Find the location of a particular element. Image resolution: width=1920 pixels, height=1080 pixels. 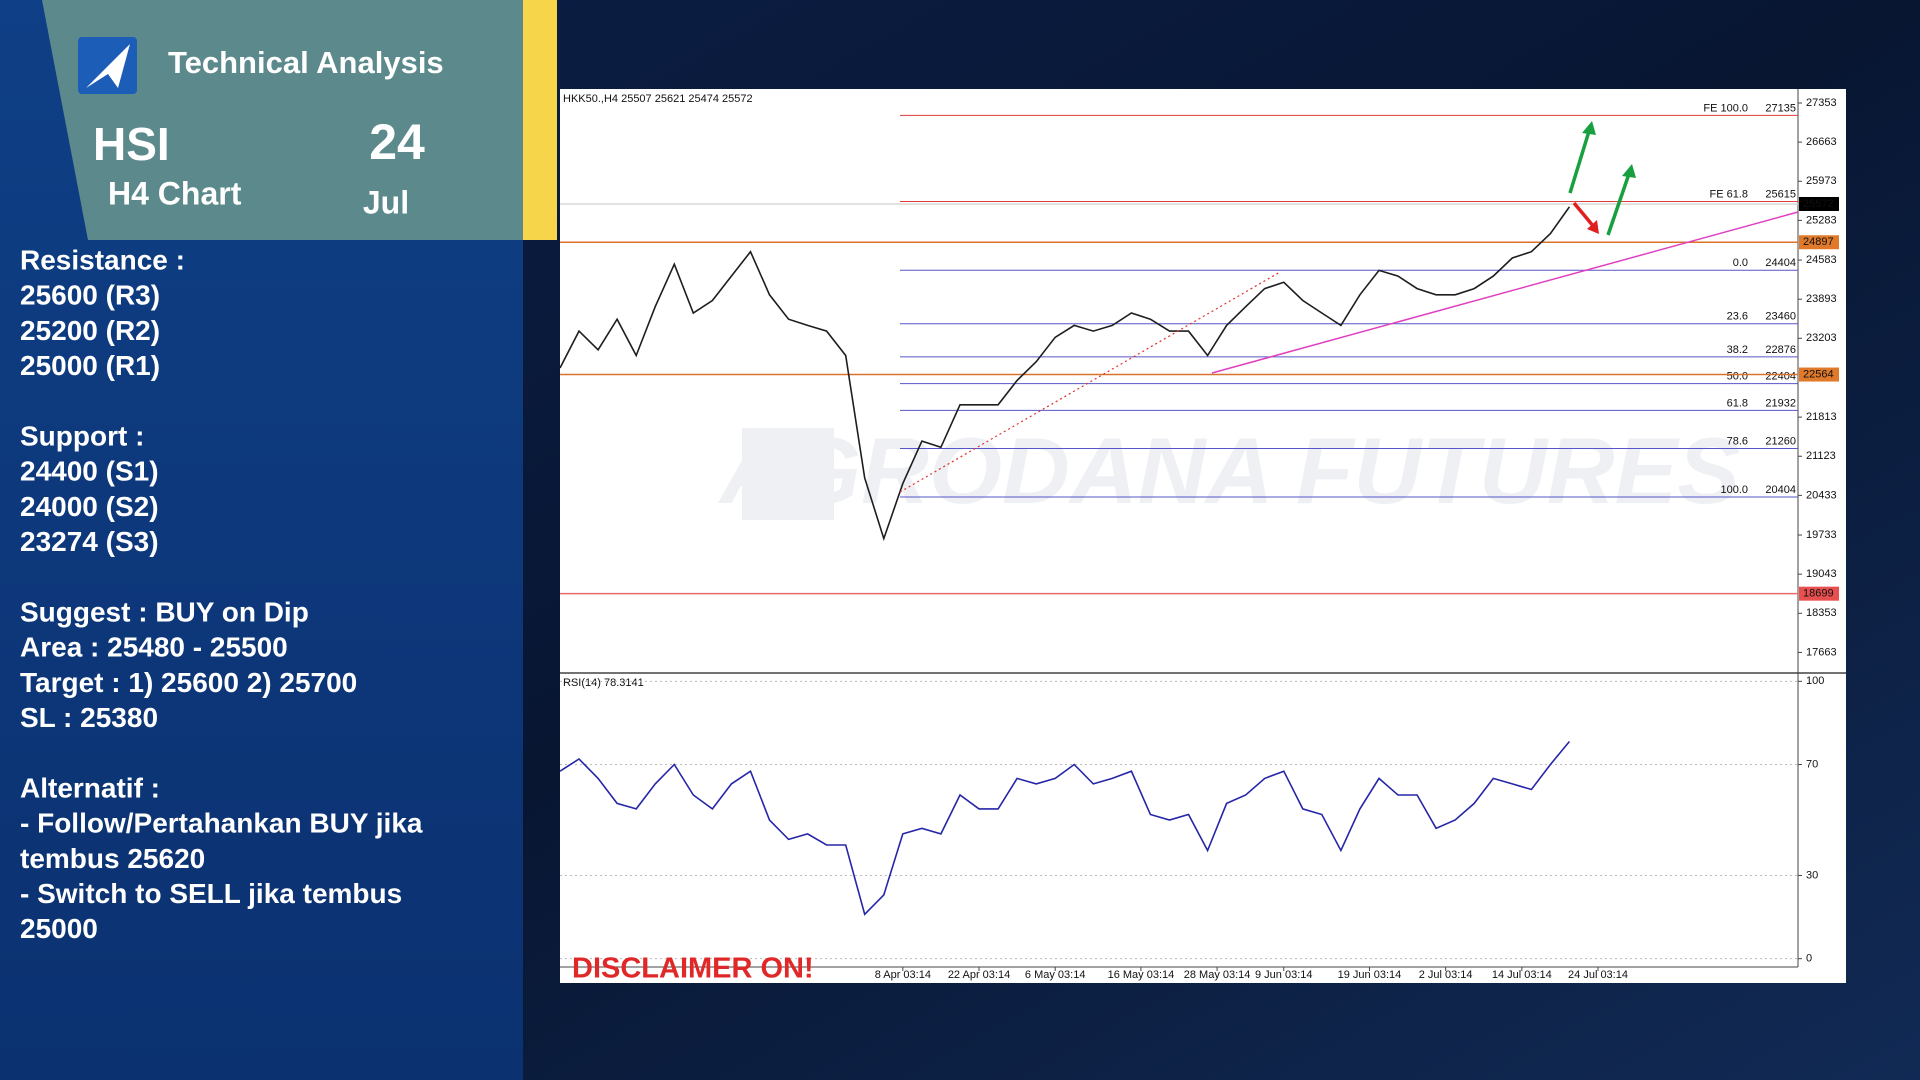

marker-label: 24897 is located at coordinates (1818, 242).